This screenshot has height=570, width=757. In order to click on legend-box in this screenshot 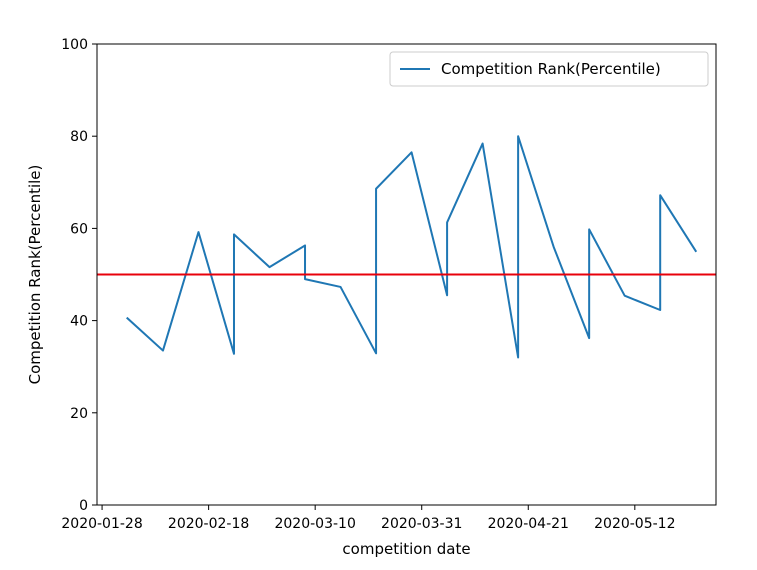, I will do `click(549, 69)`.